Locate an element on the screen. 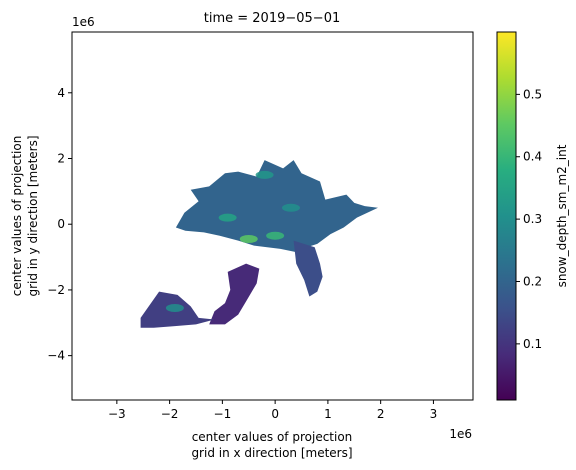 The width and height of the screenshot is (576, 470). colorbar-tick-label: 0.1 is located at coordinates (532, 344).